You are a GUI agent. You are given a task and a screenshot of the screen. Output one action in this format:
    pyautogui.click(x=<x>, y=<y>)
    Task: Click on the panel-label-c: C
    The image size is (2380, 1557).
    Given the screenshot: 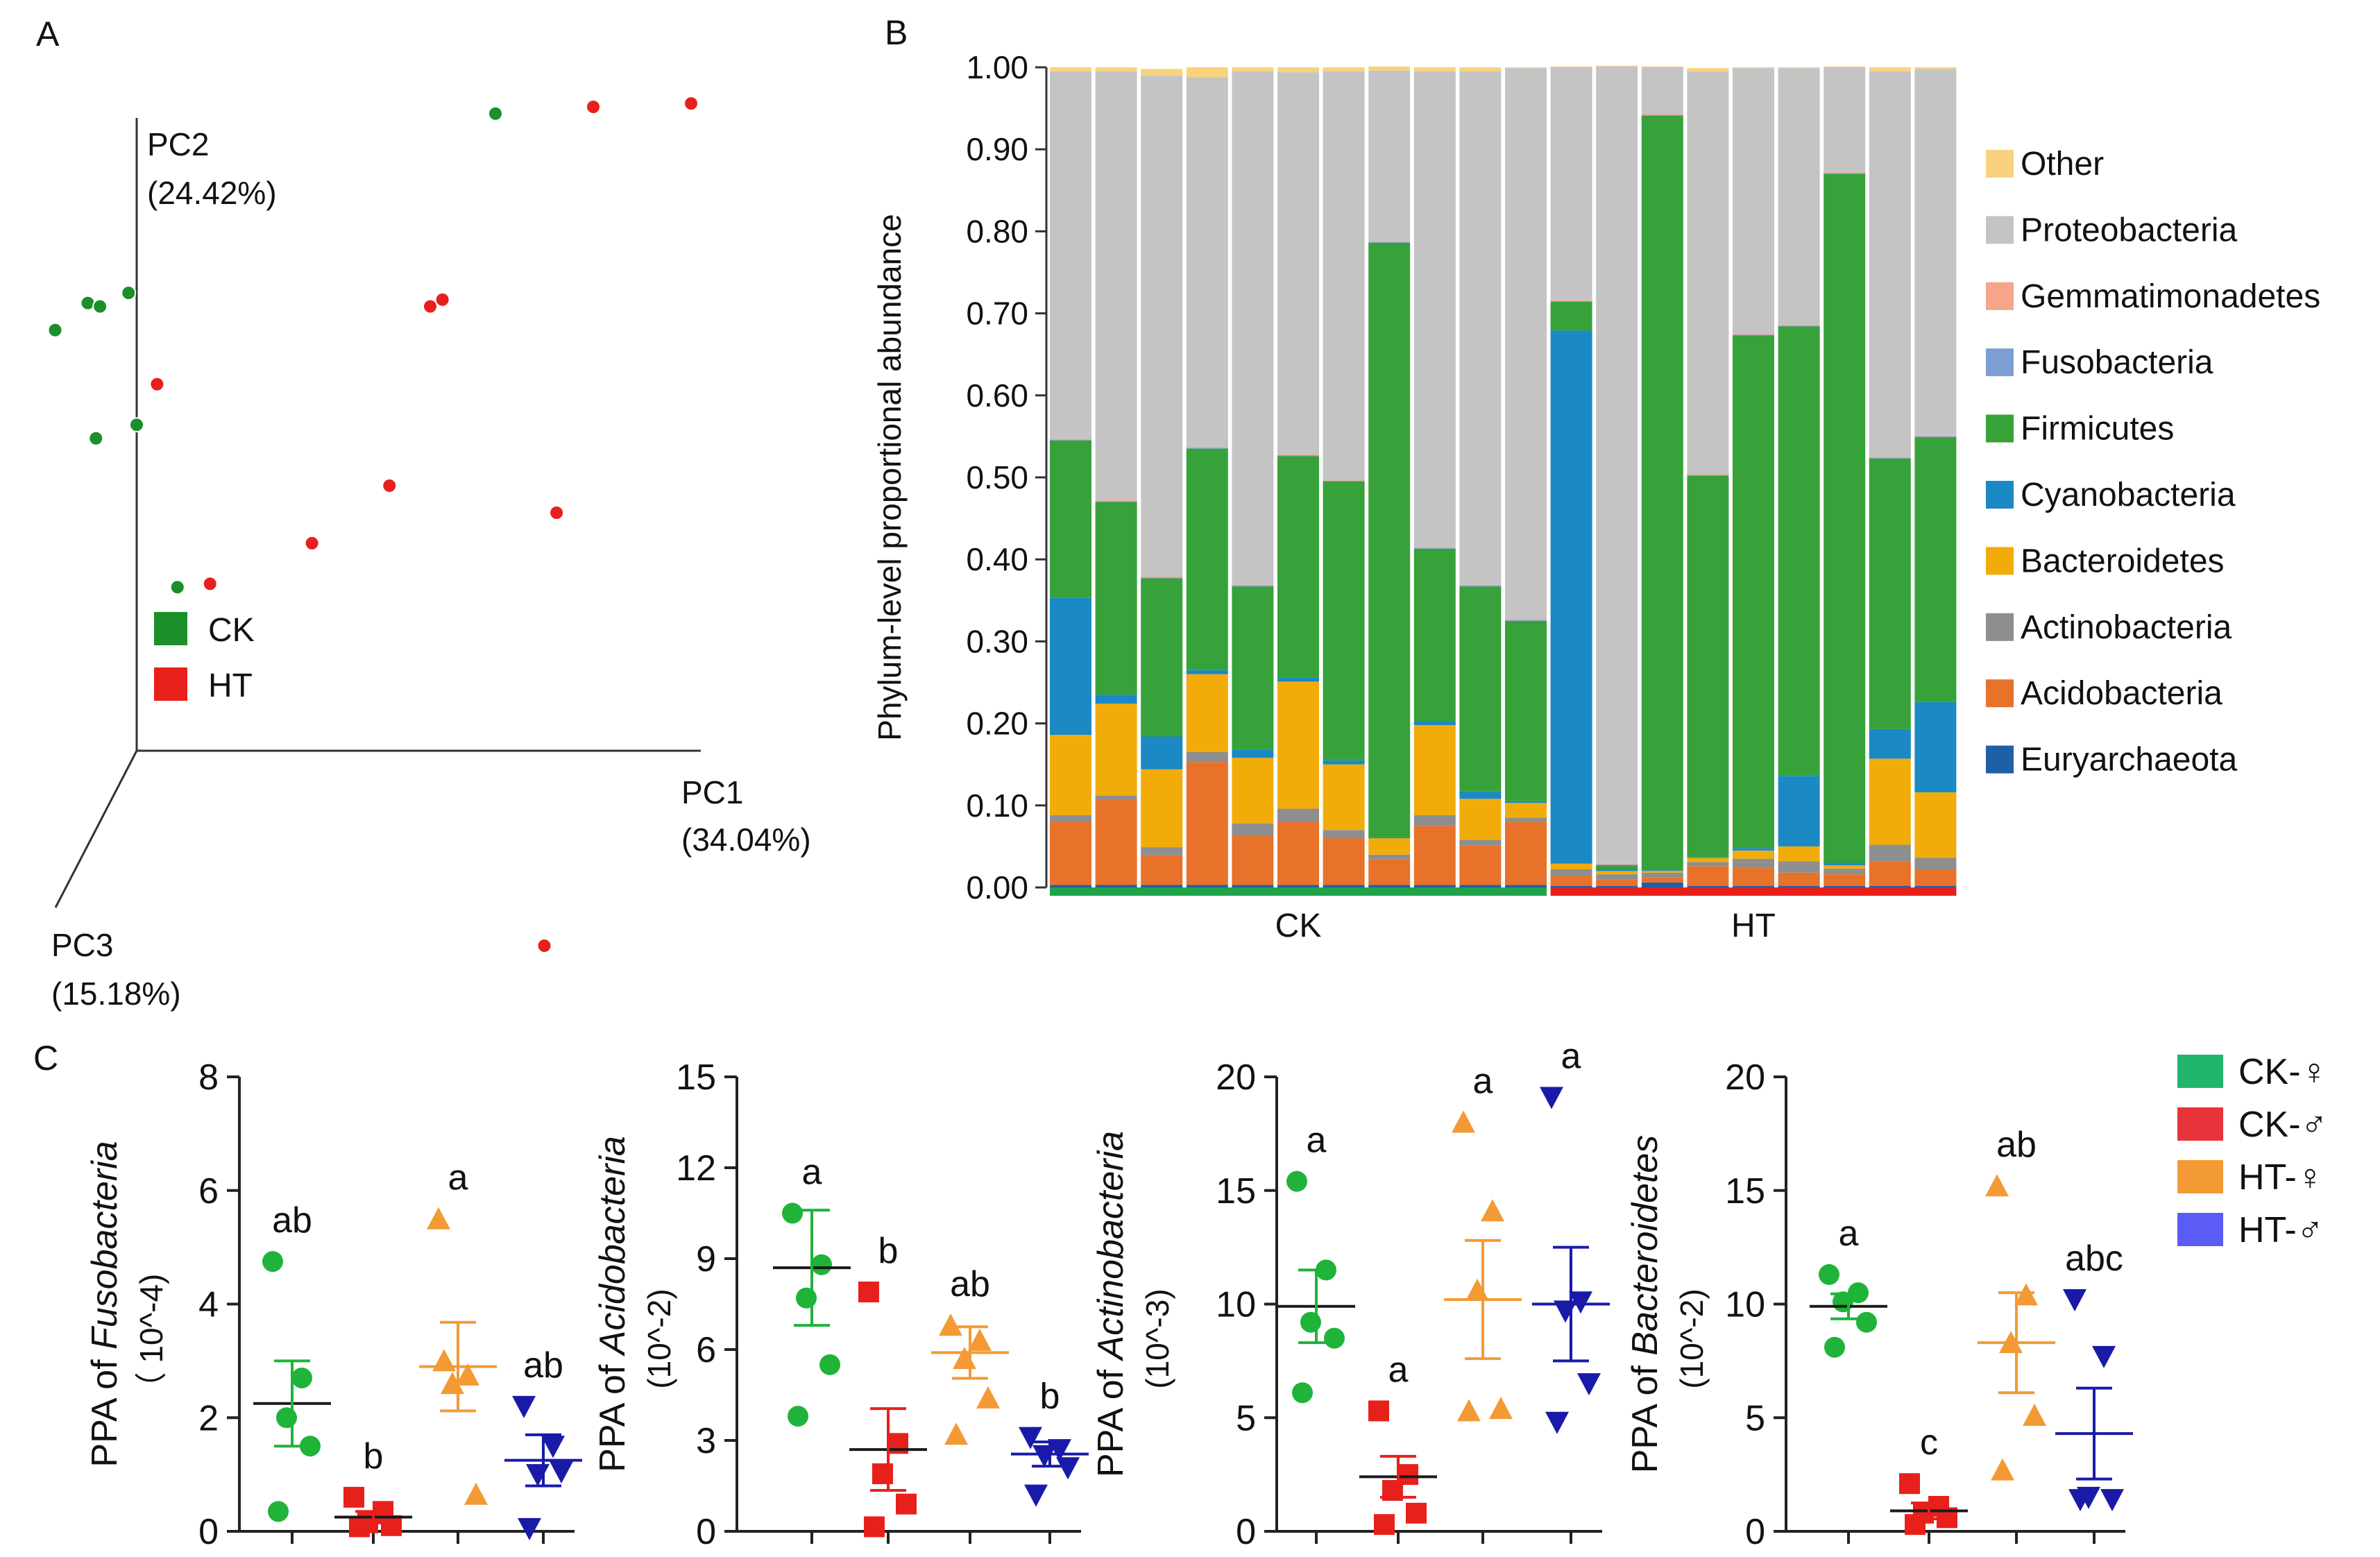 What is the action you would take?
    pyautogui.click(x=45, y=1058)
    